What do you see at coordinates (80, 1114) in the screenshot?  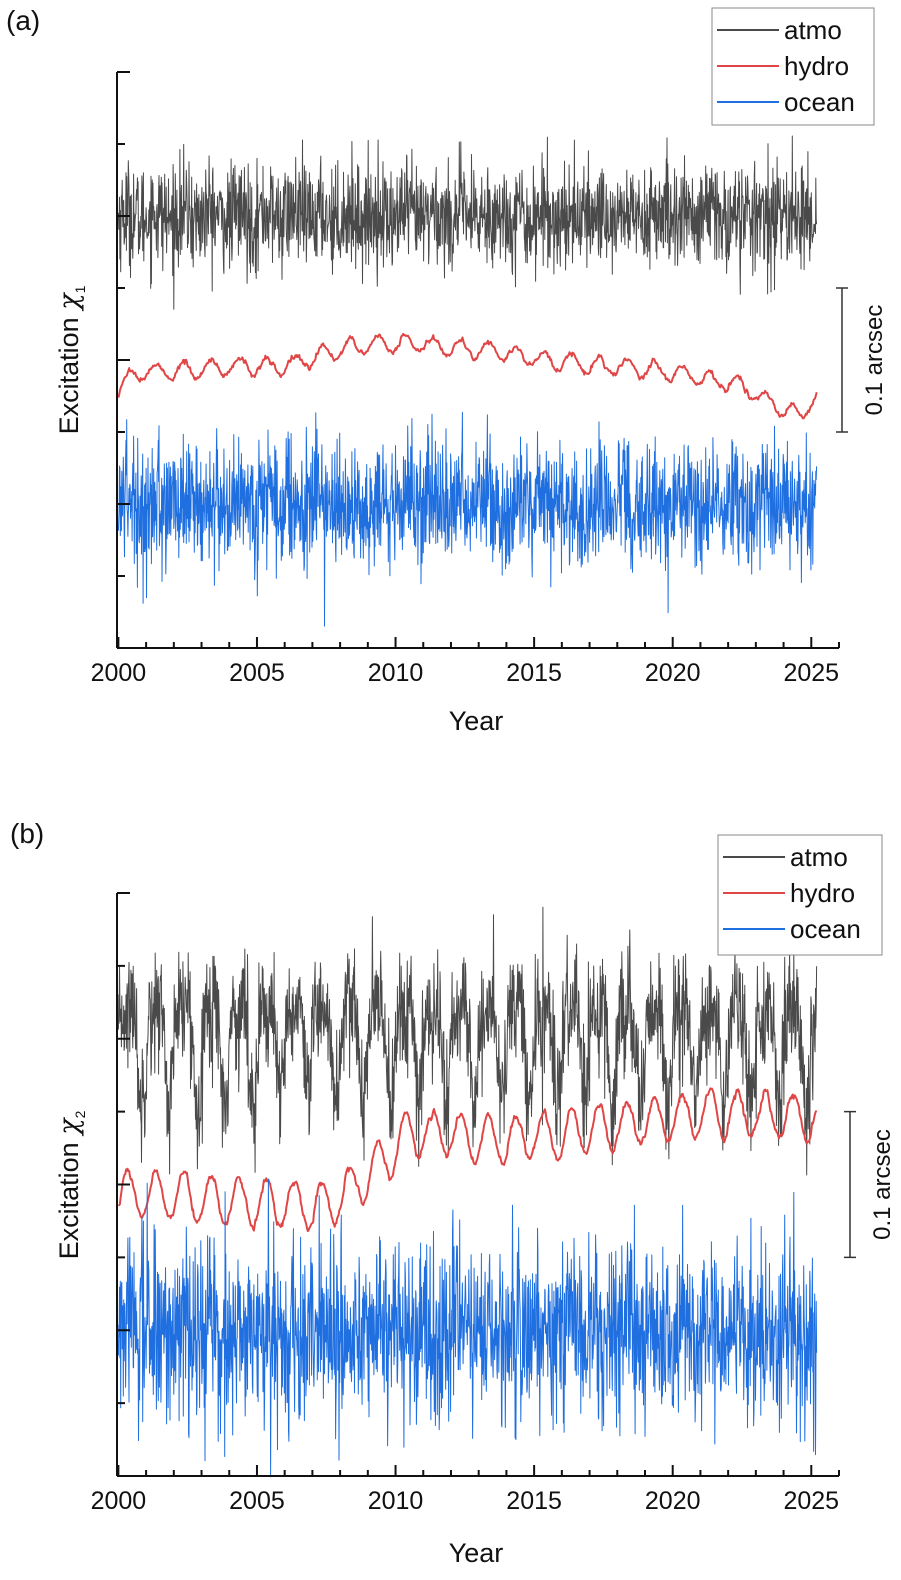 I see `y-axis-title-subscript: 2` at bounding box center [80, 1114].